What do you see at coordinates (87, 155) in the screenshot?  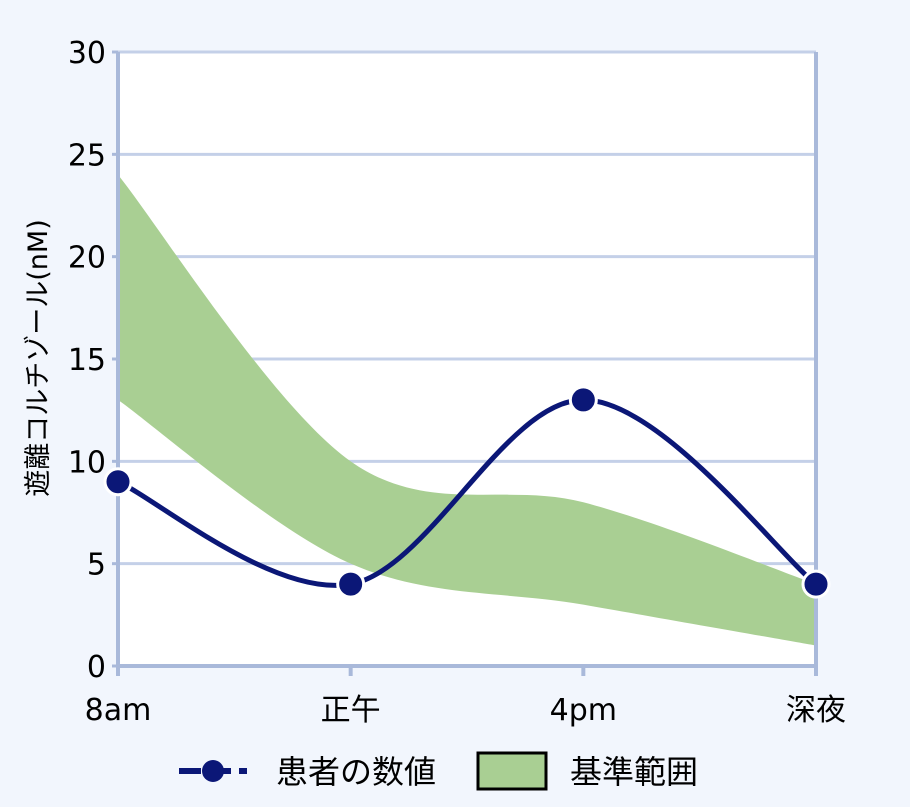 I see `y-tick-label: 25` at bounding box center [87, 155].